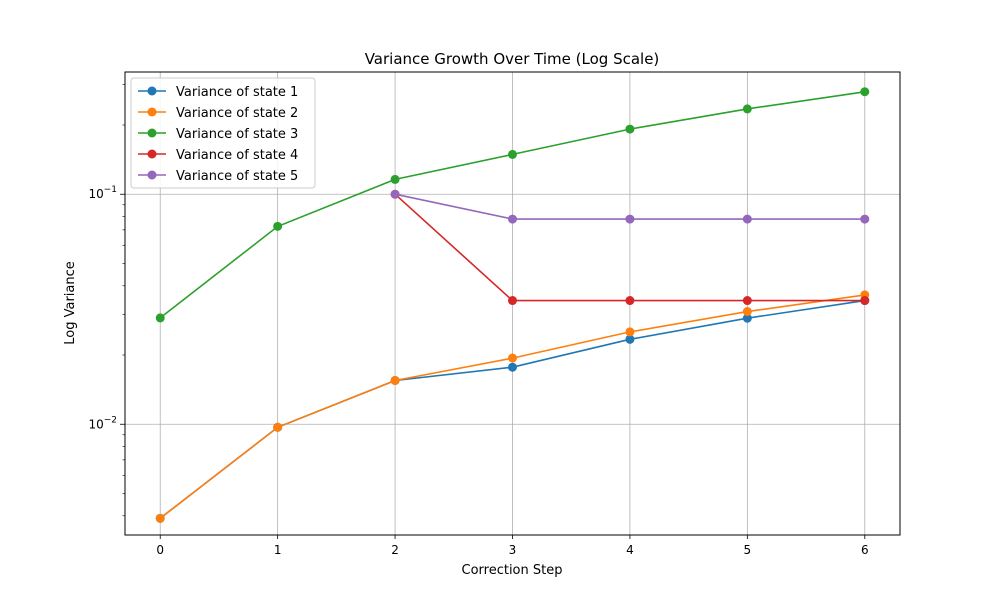 The image size is (1000, 600). What do you see at coordinates (102, 193) in the screenshot?
I see `y-tick-label: 10⁻¹` at bounding box center [102, 193].